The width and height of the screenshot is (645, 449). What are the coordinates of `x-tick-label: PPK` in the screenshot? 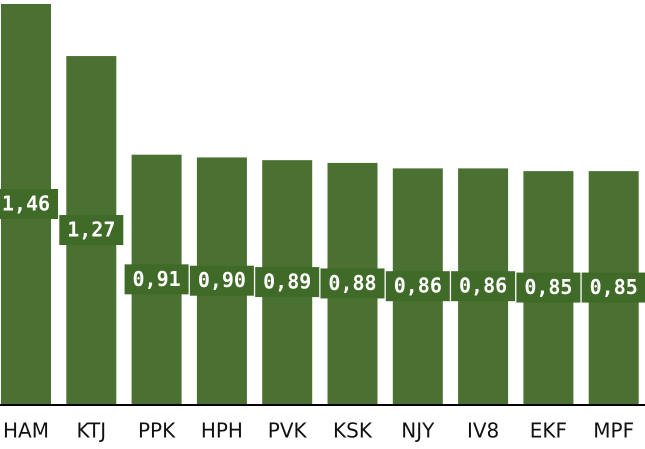 It's located at (157, 431).